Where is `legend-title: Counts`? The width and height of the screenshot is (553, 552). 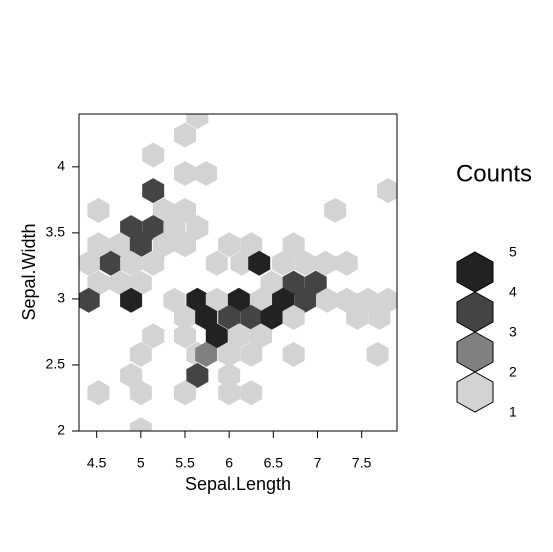 legend-title: Counts is located at coordinates (494, 173).